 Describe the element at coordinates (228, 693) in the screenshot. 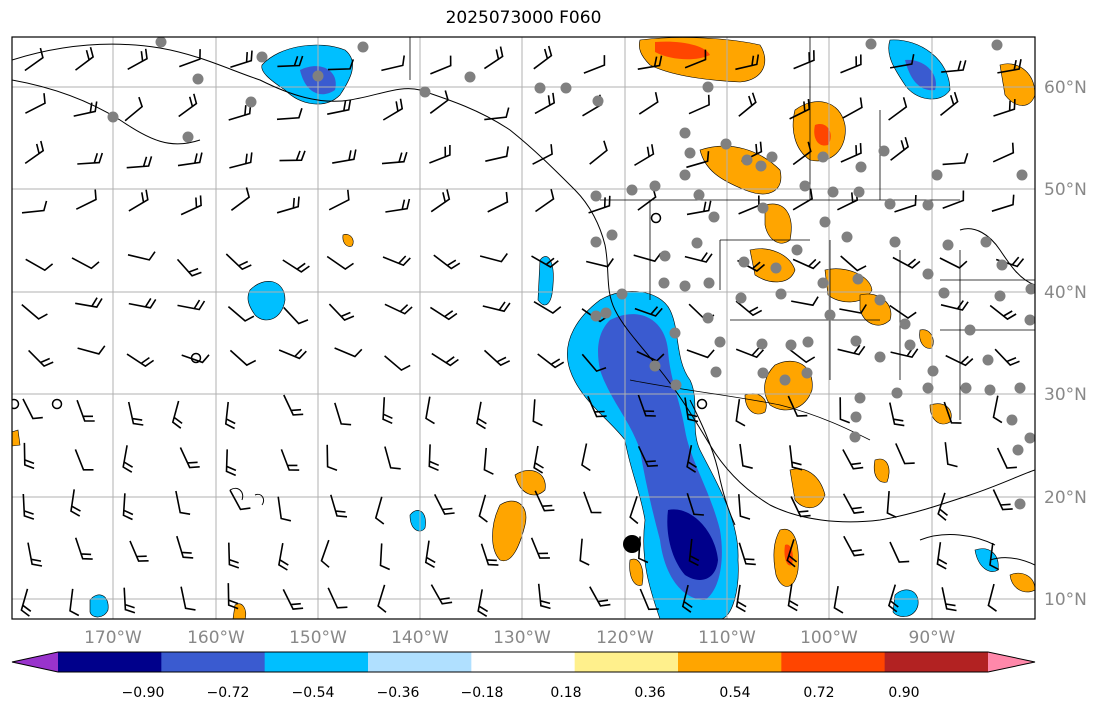

I see `colorbar-tick-label: −0.72` at that location.